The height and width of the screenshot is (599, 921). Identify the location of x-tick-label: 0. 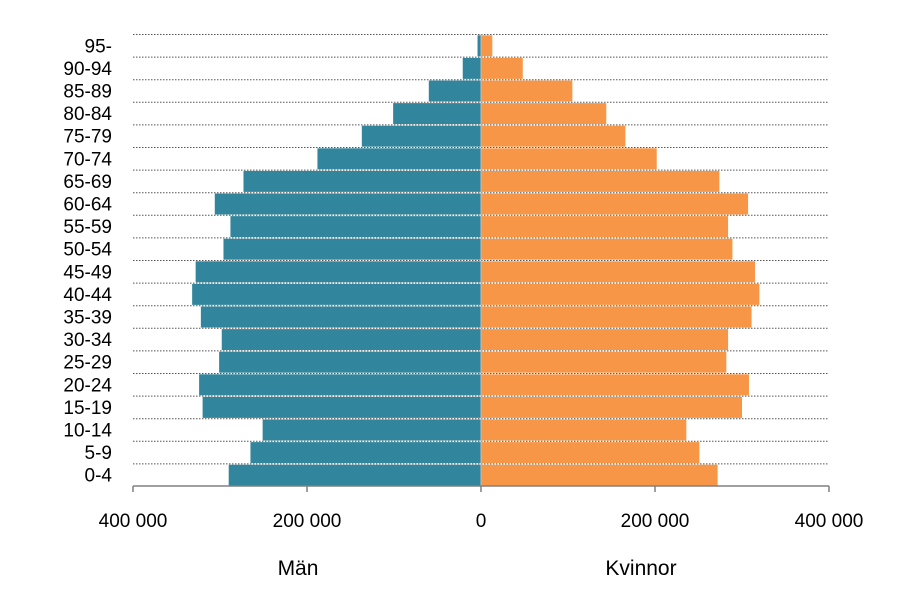
(481, 521).